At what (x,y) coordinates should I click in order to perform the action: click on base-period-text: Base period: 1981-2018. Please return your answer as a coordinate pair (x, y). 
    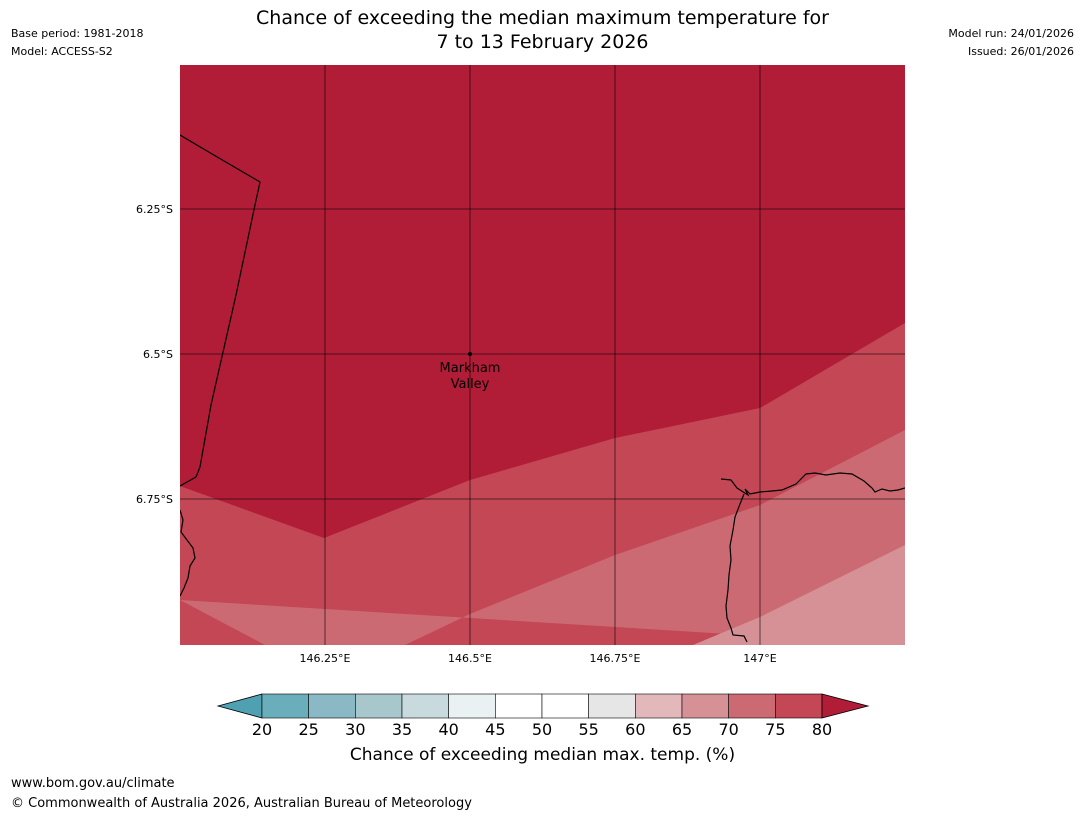
    Looking at the image, I should click on (77, 33).